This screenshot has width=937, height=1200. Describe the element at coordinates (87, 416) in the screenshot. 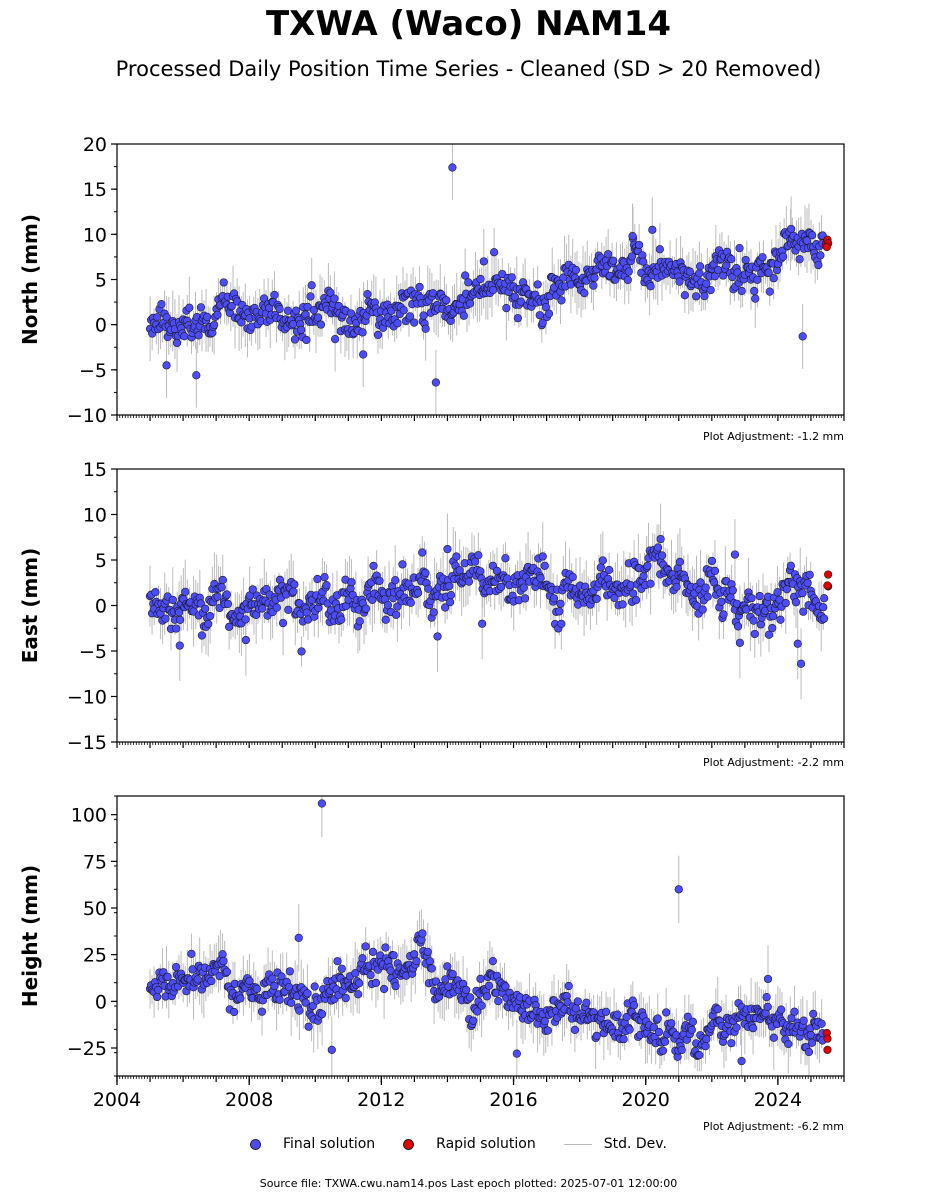

I see `y-tick-label: −10` at that location.